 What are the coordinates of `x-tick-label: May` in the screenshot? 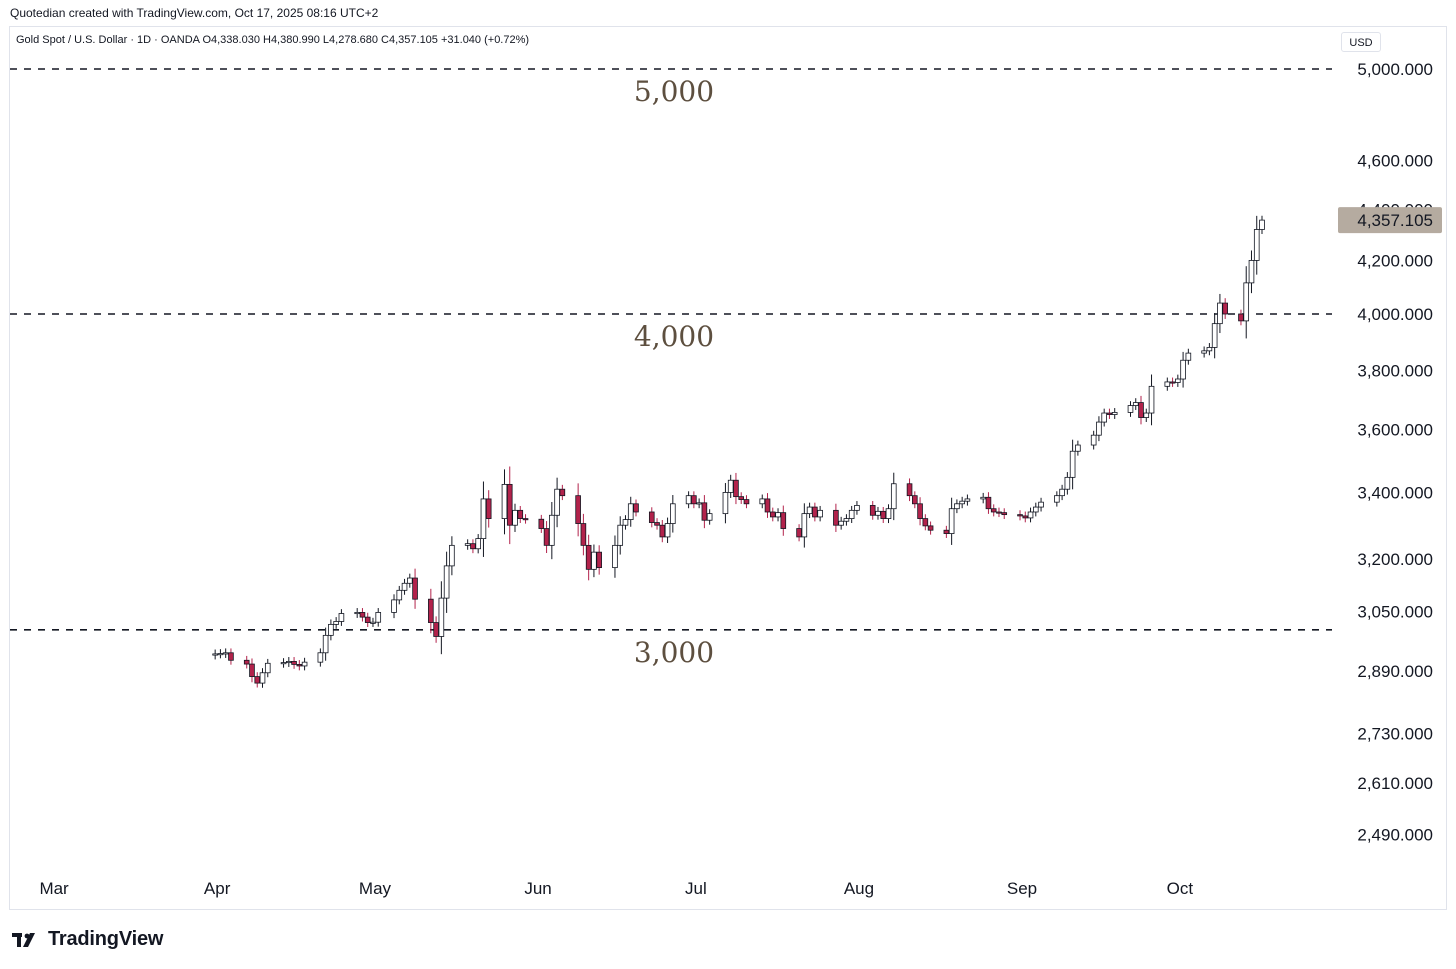 It's located at (375, 888).